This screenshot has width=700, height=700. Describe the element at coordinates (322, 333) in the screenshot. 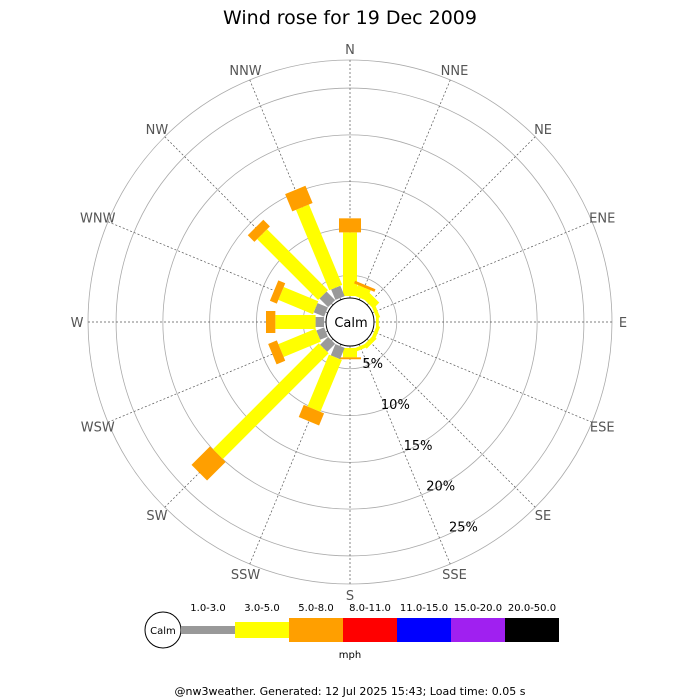

I see `bar-wsw-1.0-3.0` at that location.